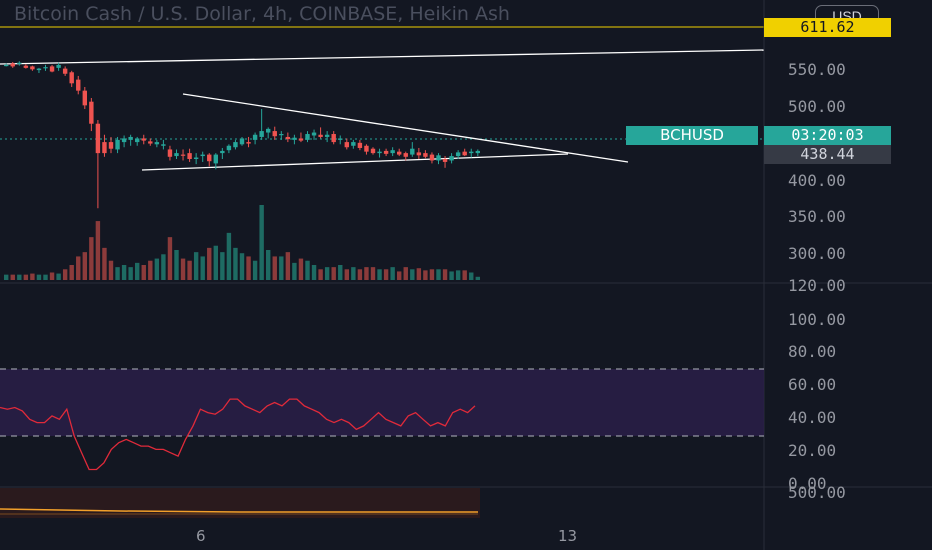  What do you see at coordinates (382, 57) in the screenshot?
I see `upper-trendline` at bounding box center [382, 57].